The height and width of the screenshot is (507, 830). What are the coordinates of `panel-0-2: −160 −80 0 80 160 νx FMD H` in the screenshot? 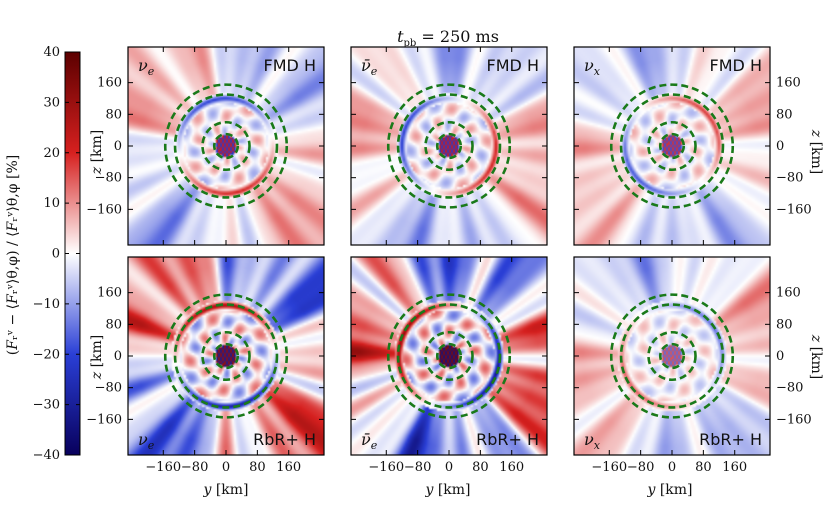 It's located at (692, 146).